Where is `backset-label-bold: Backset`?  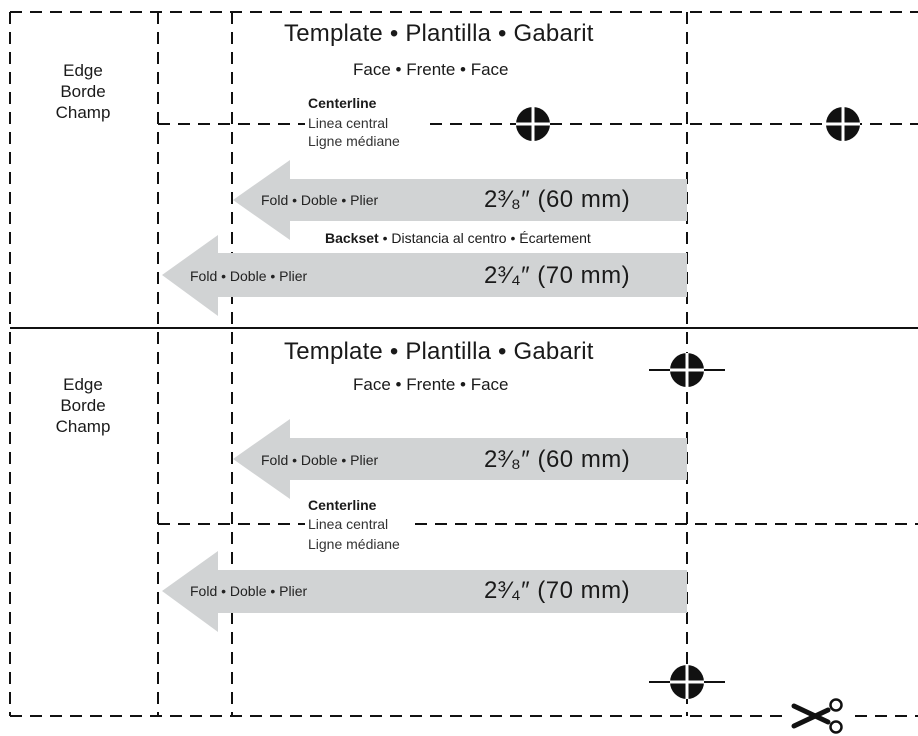 backset-label-bold: Backset is located at coordinates (352, 238).